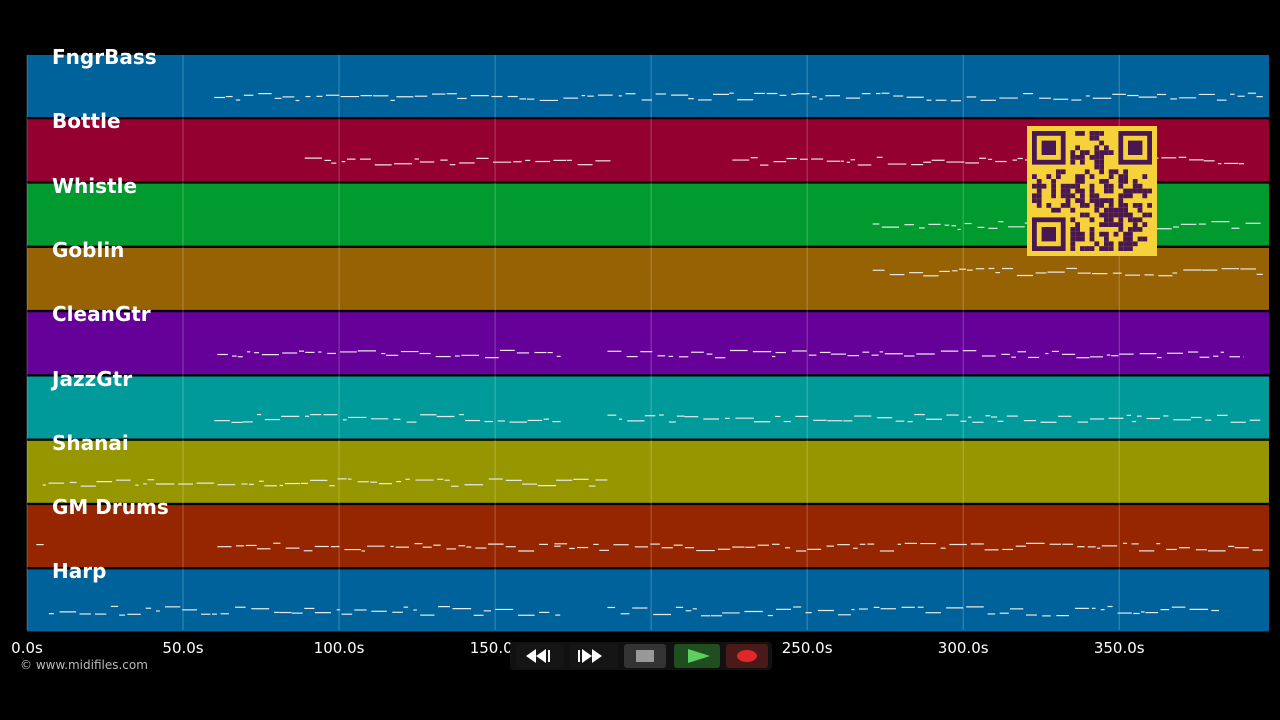  I want to click on tick-label: 150.0s, so click(495, 648).